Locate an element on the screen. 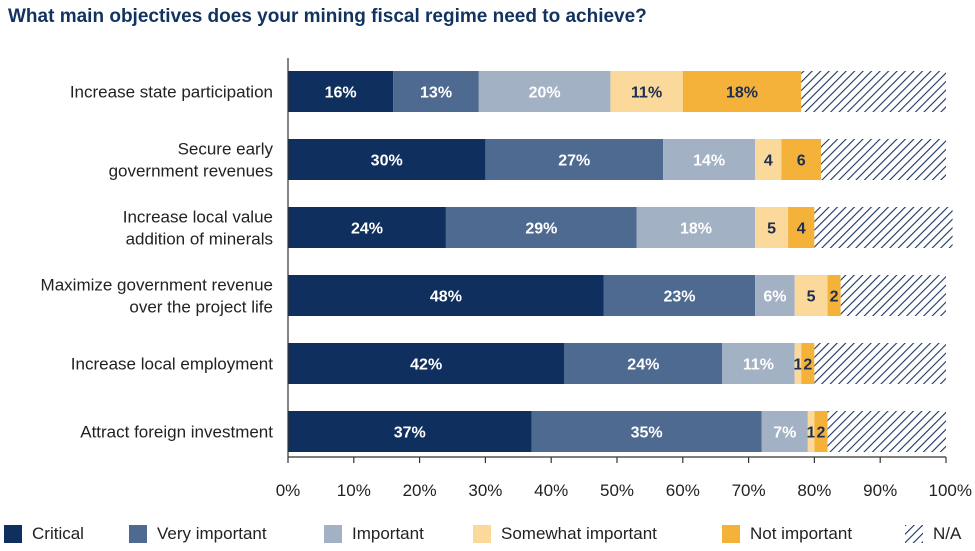  data-label: 6 is located at coordinates (801, 161).